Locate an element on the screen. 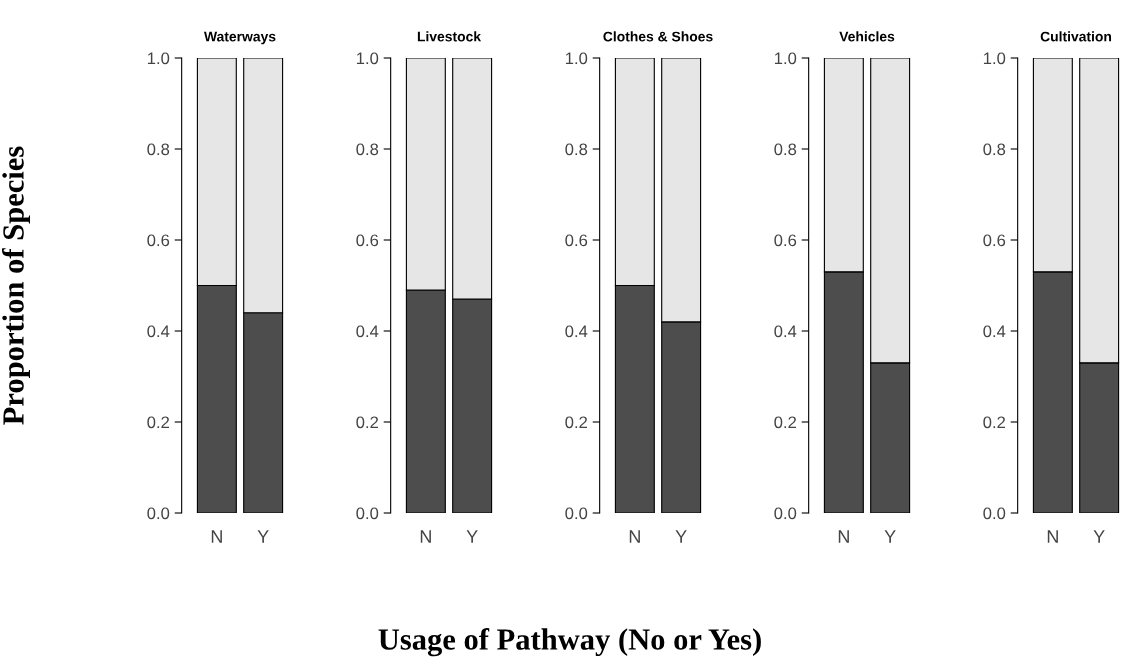 The height and width of the screenshot is (671, 1141). chart-title: Clothes & Shoes is located at coordinates (658, 36).